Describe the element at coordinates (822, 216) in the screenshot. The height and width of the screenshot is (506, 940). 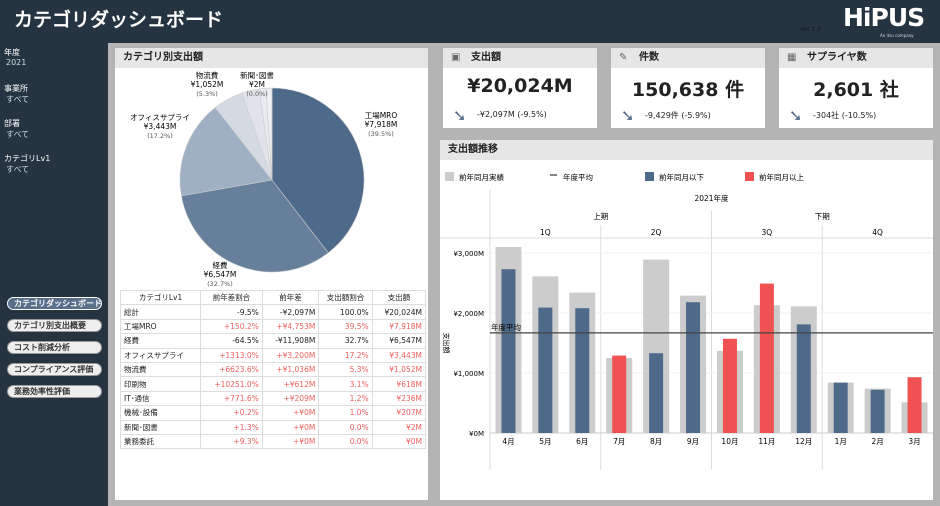
I see `half-label: 下期` at that location.